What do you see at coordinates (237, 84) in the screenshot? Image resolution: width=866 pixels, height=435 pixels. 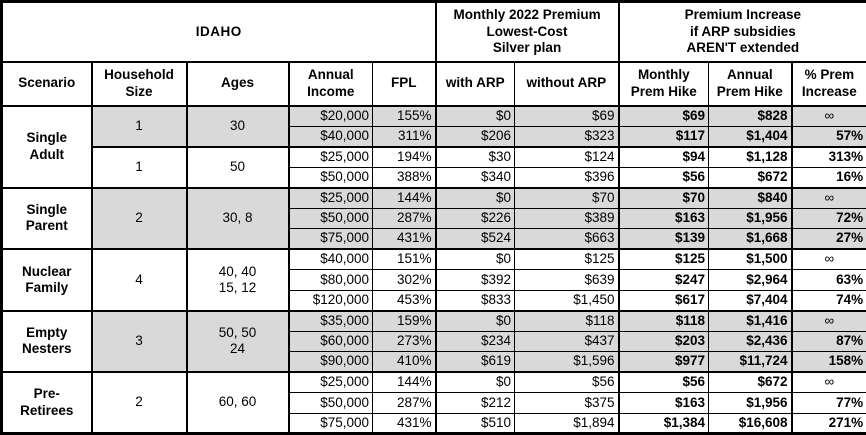 I see `col-header-ages: Ages` at bounding box center [237, 84].